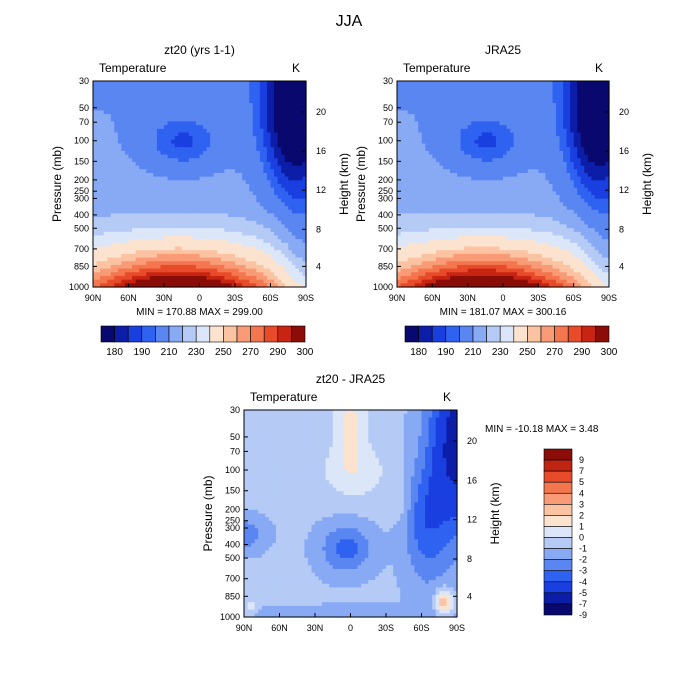 This screenshot has width=700, height=700. What do you see at coordinates (121, 334) in the screenshot?
I see `colorbar-swatch` at bounding box center [121, 334].